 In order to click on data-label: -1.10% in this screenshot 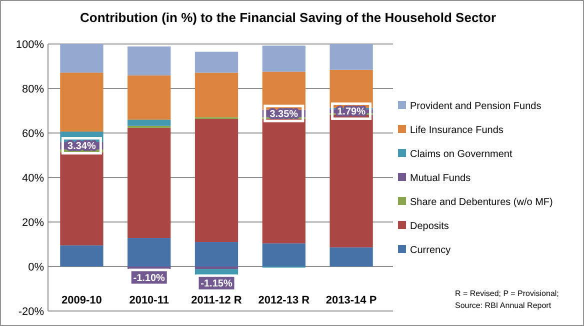, I will do `click(149, 278)`.